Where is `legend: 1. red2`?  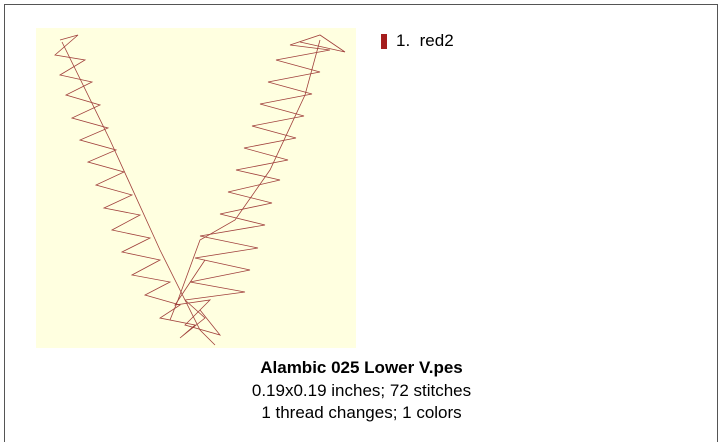
legend: 1. red2 is located at coordinates (417, 41).